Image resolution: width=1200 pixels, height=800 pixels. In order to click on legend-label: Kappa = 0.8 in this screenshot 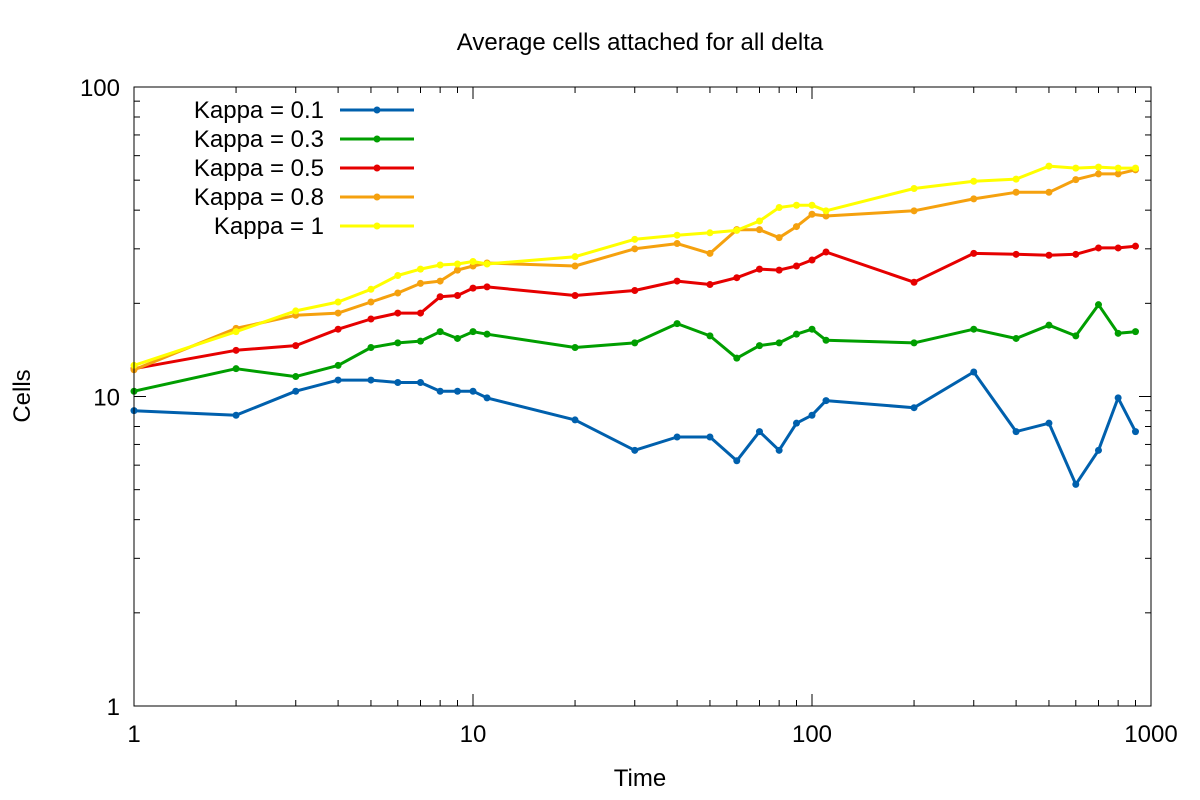, I will do `click(259, 197)`.